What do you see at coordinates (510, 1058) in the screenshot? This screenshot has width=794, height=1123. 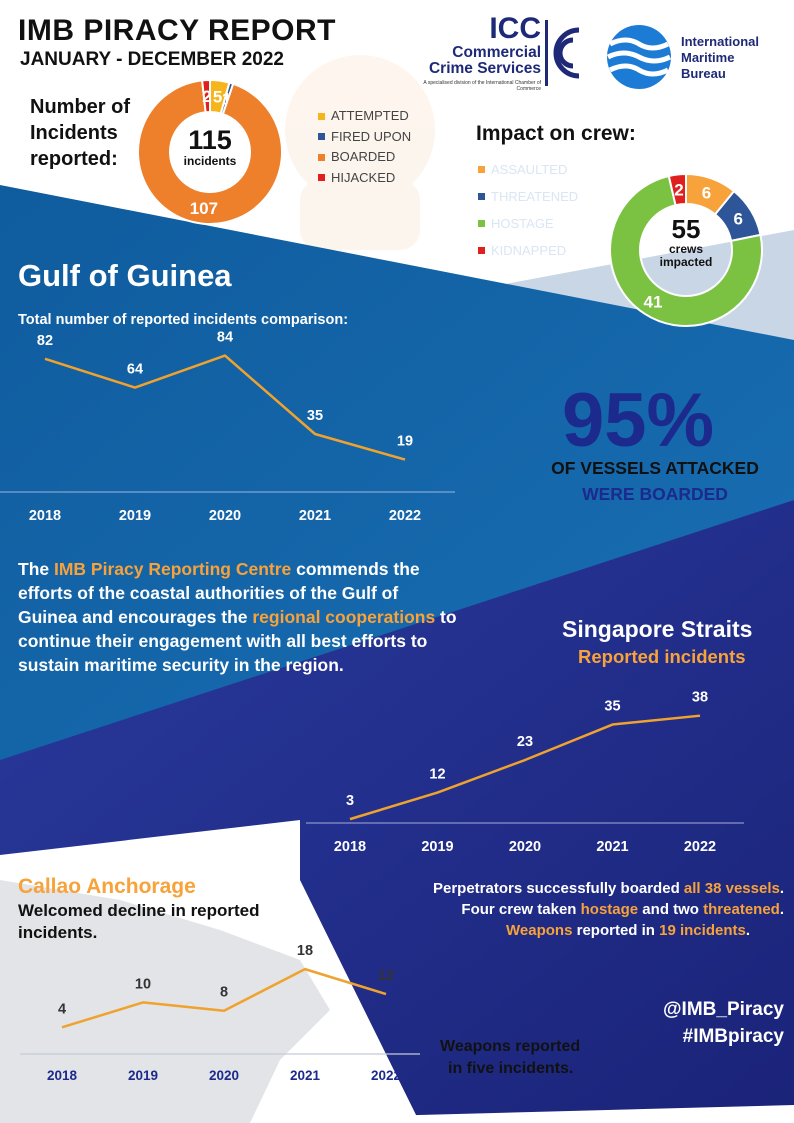 I see `callao-weapons-note: Weapons reported in five incidents.` at bounding box center [510, 1058].